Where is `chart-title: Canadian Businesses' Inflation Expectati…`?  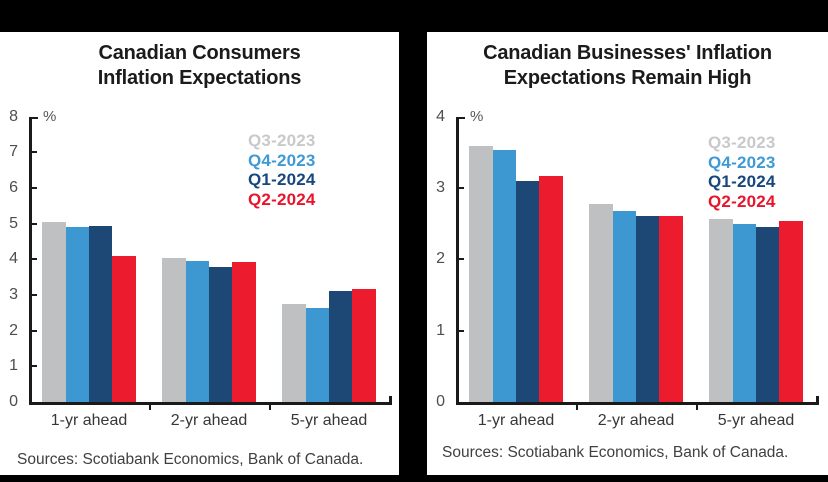 chart-title: Canadian Businesses' Inflation Expectati… is located at coordinates (627, 66).